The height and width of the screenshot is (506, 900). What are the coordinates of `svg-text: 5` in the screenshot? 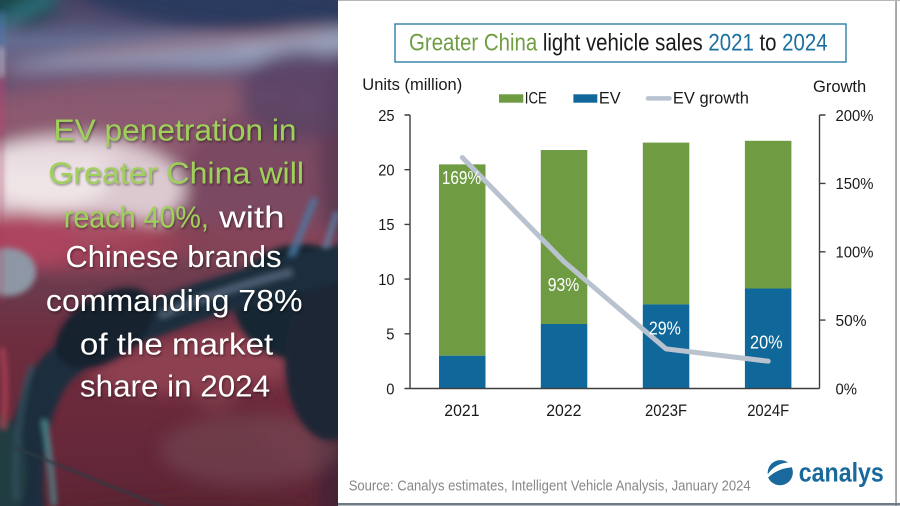 It's located at (390, 335).